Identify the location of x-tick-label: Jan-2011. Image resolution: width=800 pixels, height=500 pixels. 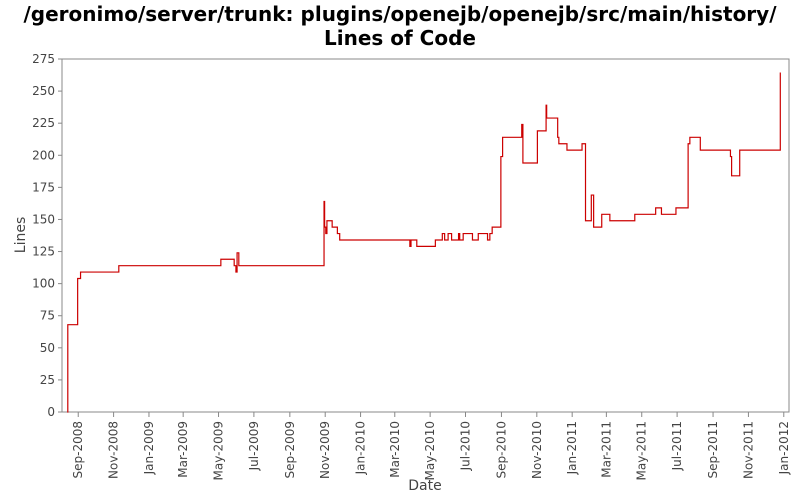
(572, 448).